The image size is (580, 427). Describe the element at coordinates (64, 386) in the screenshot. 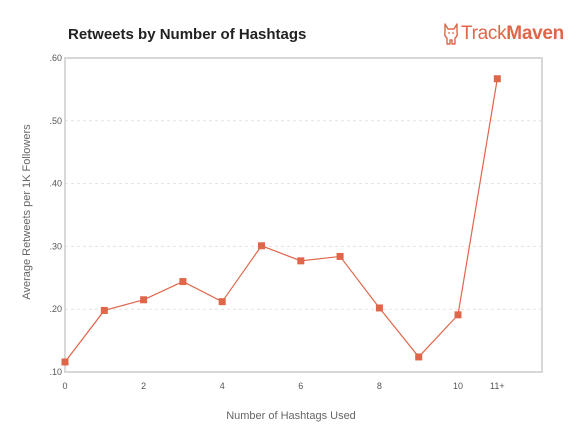

I see `x-tick-label: 0` at that location.